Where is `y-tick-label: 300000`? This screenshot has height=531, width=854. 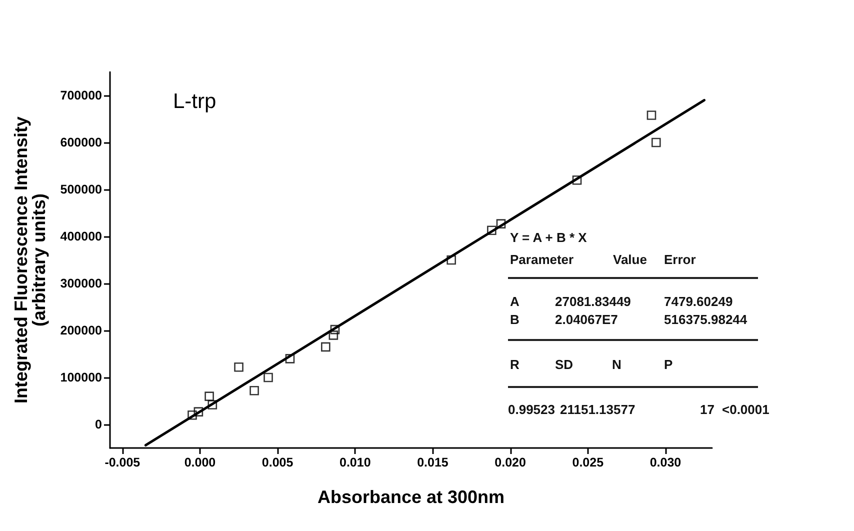 y-tick-label: 300000 is located at coordinates (81, 283).